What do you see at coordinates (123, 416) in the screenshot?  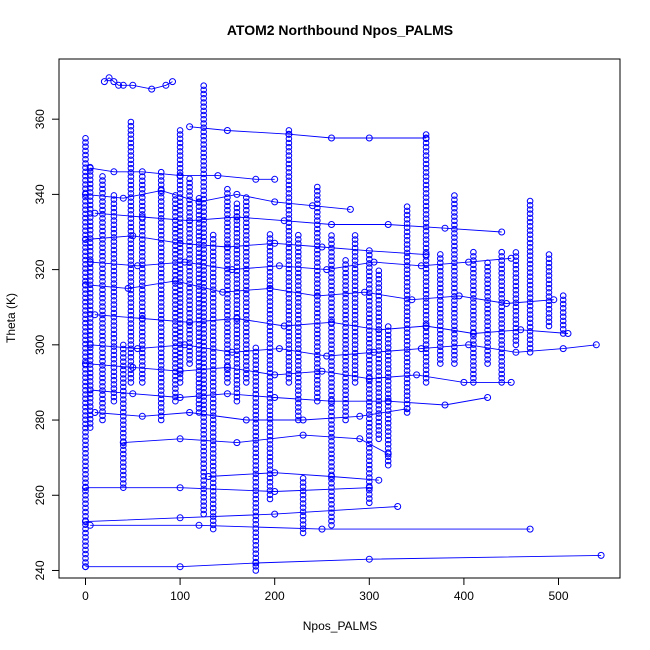 I see `profile-column` at bounding box center [123, 416].